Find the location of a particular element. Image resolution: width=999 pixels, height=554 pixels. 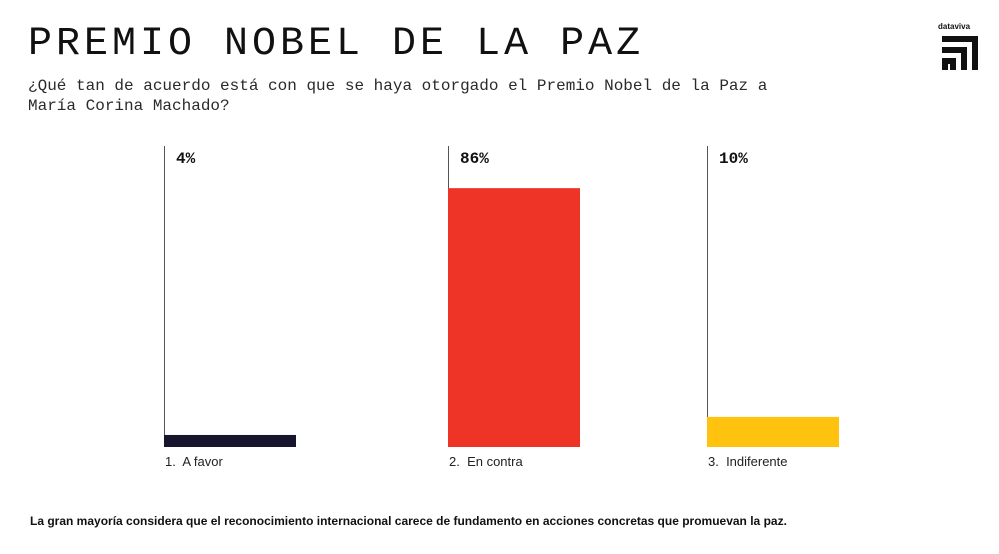

value-label-3: 10% is located at coordinates (733, 159).